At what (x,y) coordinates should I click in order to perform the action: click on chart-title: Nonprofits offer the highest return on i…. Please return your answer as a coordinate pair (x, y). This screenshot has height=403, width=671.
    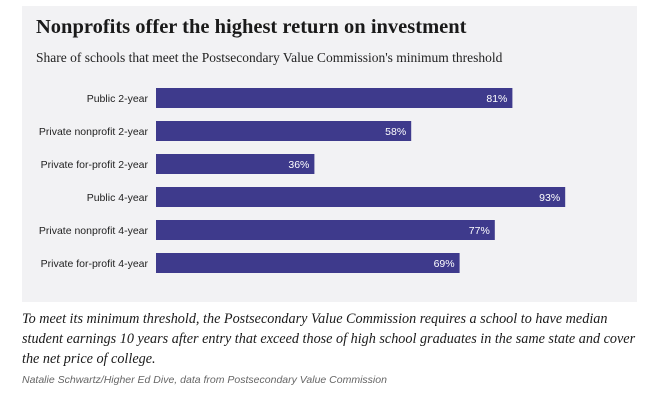
    Looking at the image, I should click on (251, 27).